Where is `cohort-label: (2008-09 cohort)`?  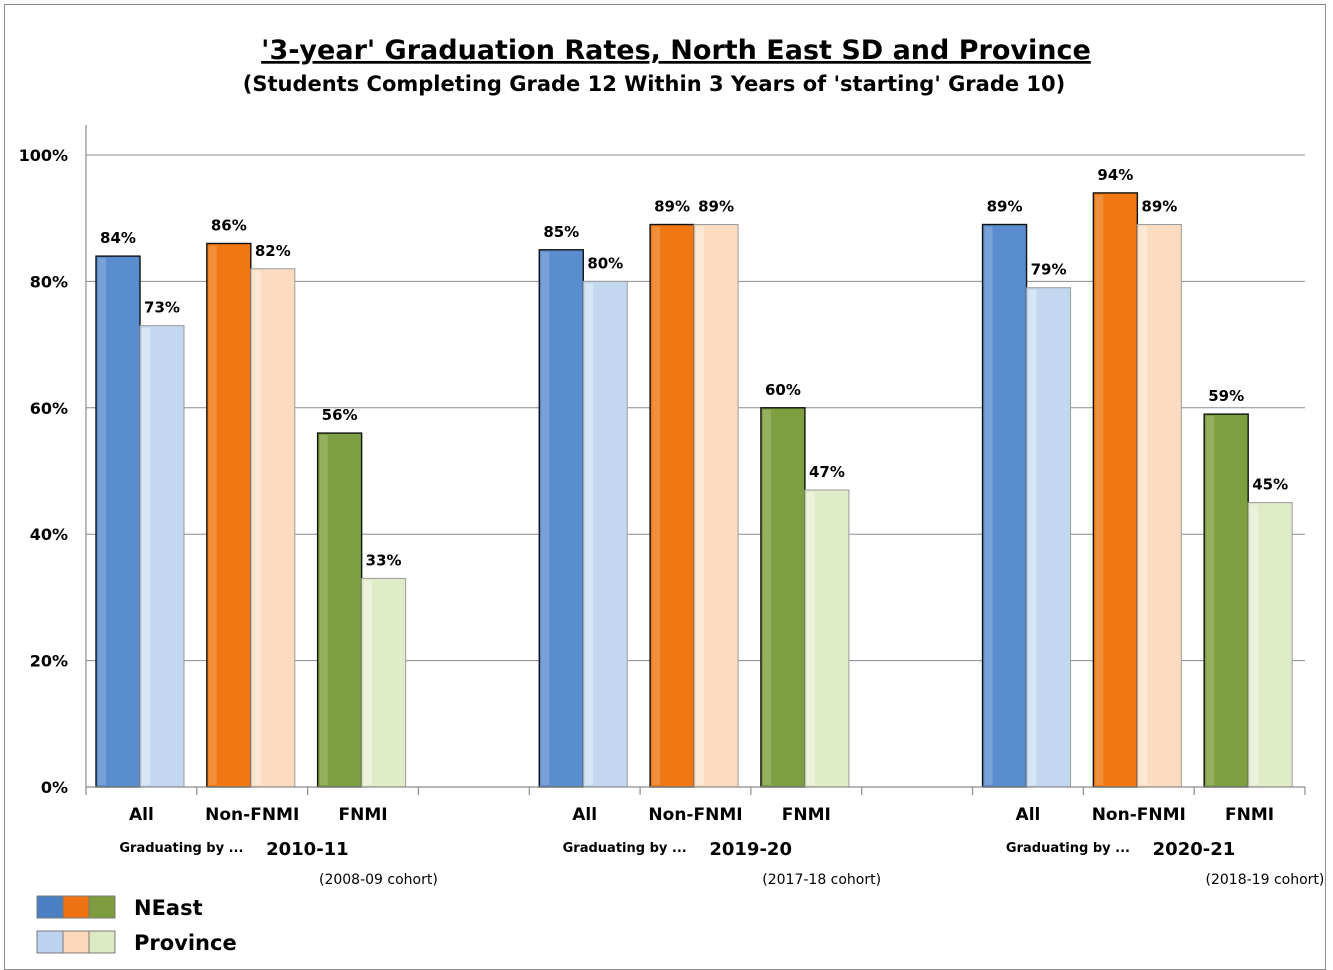
cohort-label: (2008-09 cohort) is located at coordinates (378, 880).